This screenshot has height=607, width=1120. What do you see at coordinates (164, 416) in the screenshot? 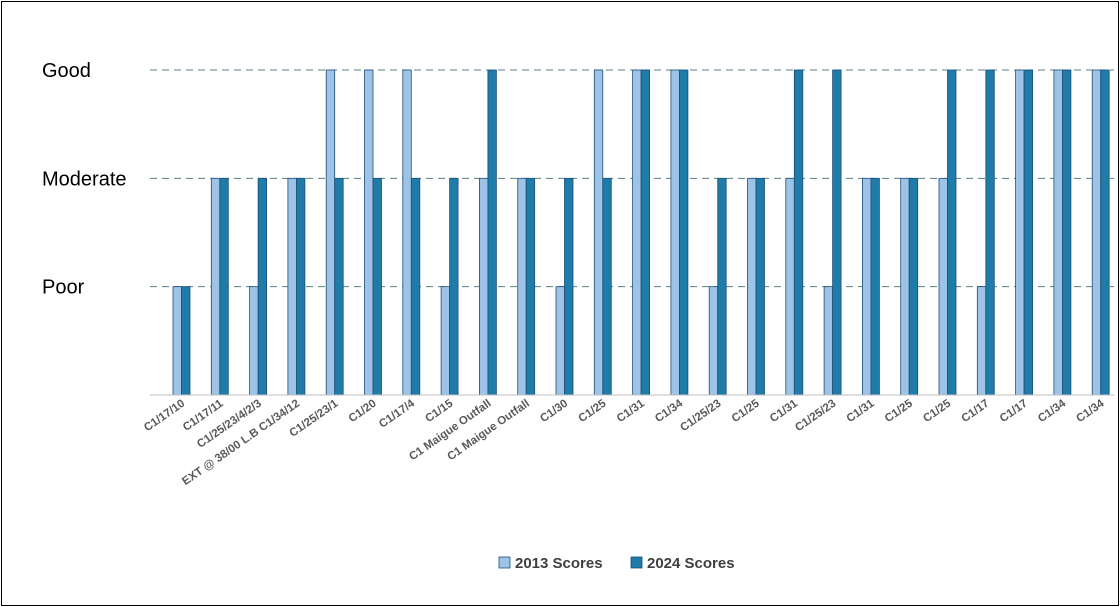
I see `x-tick-label: C1/17/10` at bounding box center [164, 416].